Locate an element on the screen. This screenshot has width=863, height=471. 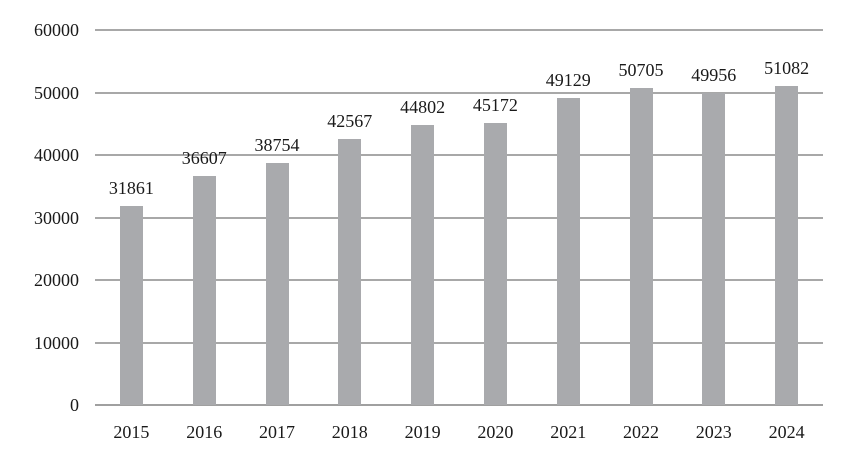
data-label: 44802 is located at coordinates (423, 106).